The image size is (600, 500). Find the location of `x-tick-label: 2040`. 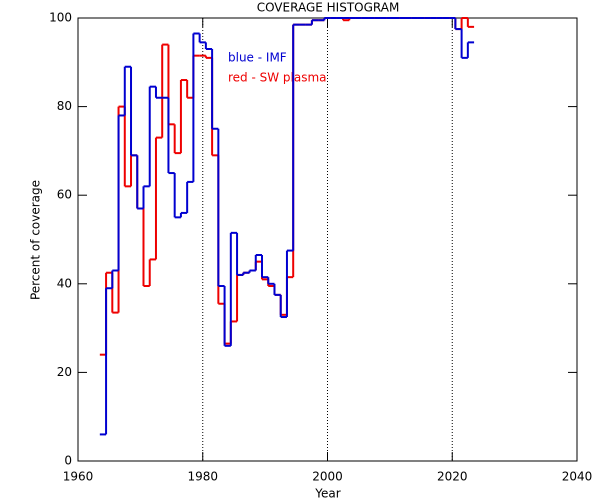

x-tick-label: 2040 is located at coordinates (577, 477).